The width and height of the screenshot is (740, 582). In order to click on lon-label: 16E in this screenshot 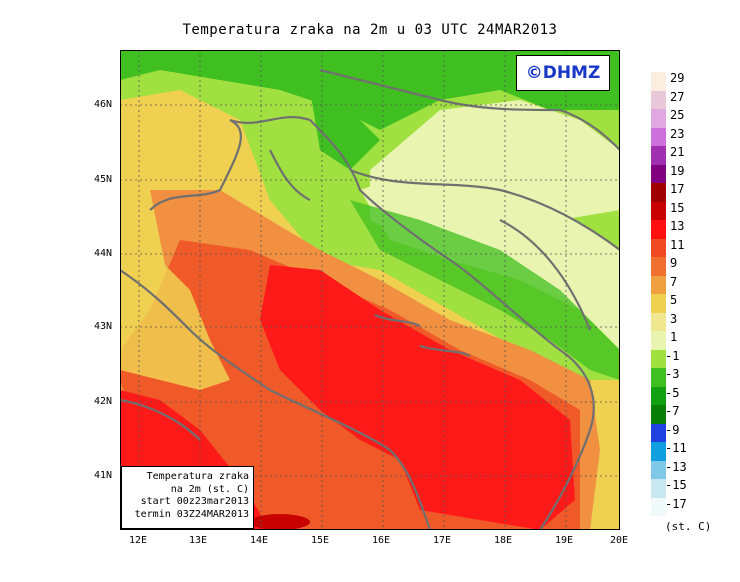, I will do `click(381, 540)`.